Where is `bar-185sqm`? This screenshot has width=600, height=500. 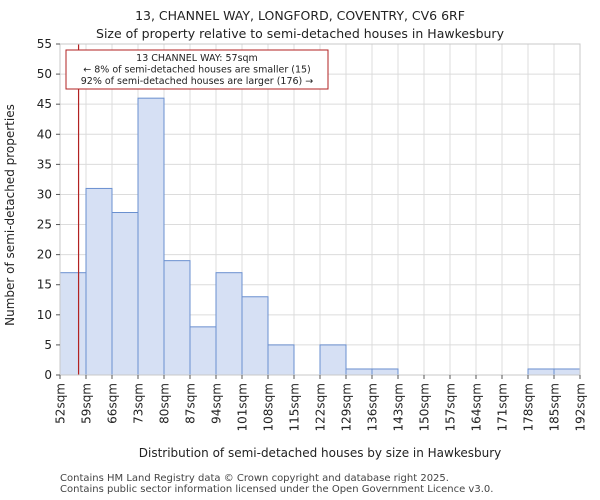 bar-185sqm is located at coordinates (567, 372).